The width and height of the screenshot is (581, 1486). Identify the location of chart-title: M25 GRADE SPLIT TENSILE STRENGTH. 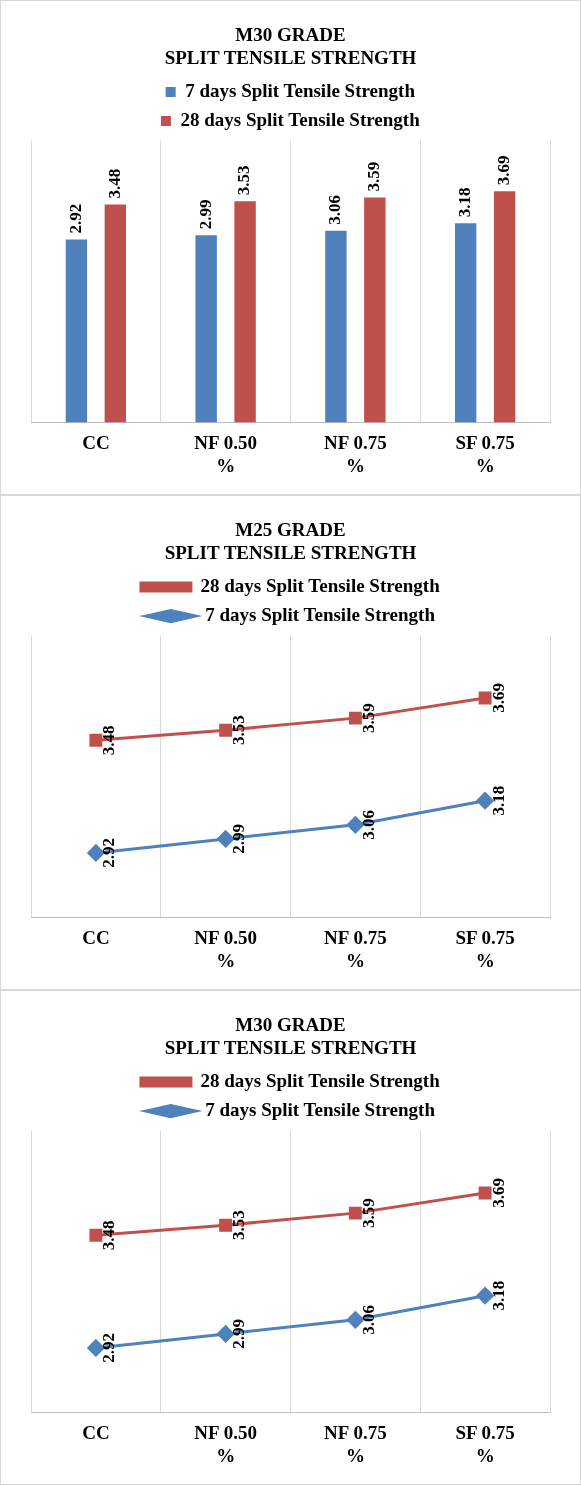
(290, 541).